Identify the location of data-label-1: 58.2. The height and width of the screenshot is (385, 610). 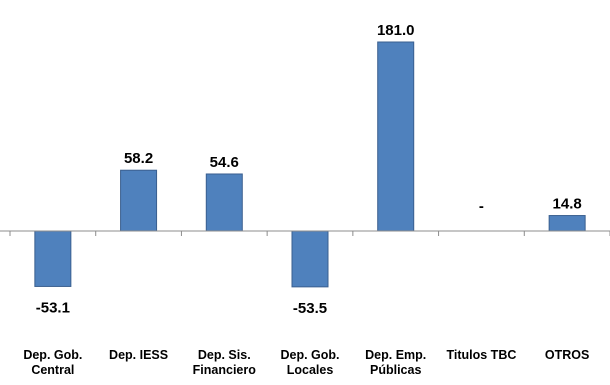
(138, 158).